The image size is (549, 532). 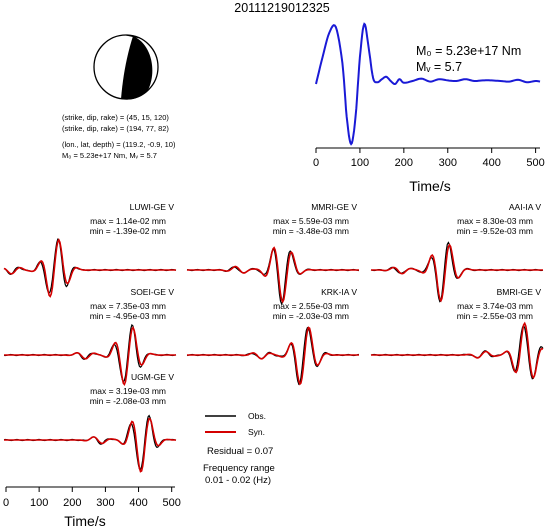 What do you see at coordinates (128, 316) in the screenshot?
I see `station-min: min = -4.95e-03 mm` at bounding box center [128, 316].